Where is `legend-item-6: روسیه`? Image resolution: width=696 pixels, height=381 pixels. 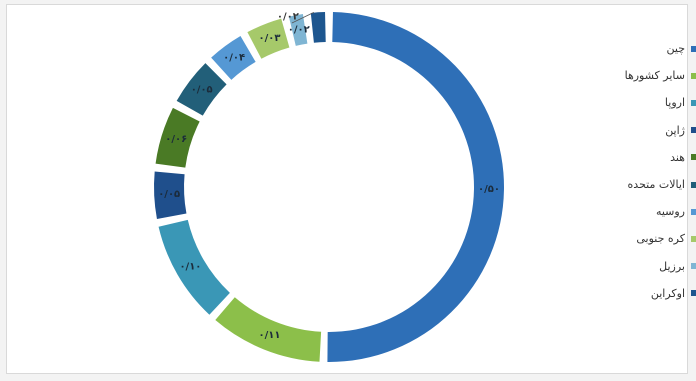 legend-item-6: روسیه is located at coordinates (651, 211).